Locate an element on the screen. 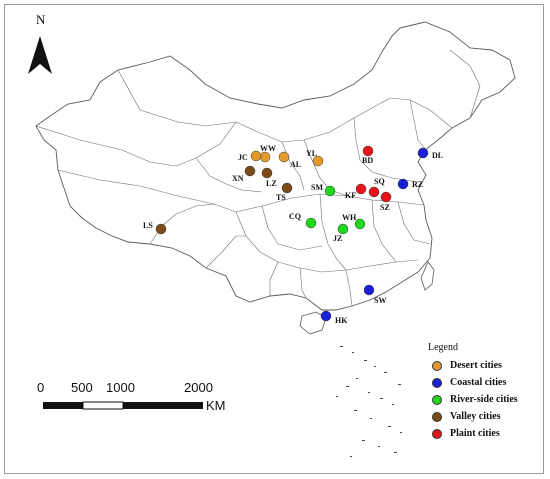  city-label-ww: WW is located at coordinates (268, 148).